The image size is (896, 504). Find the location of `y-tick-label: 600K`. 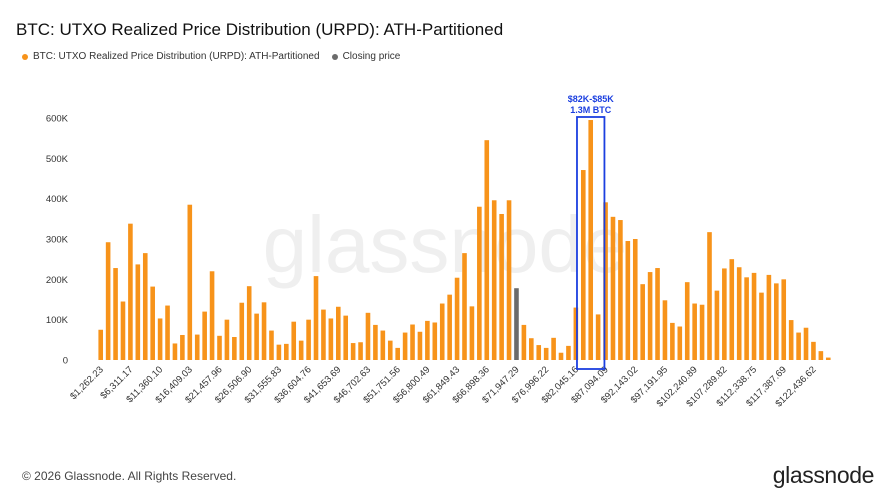

y-tick-label: 600K is located at coordinates (57, 119).